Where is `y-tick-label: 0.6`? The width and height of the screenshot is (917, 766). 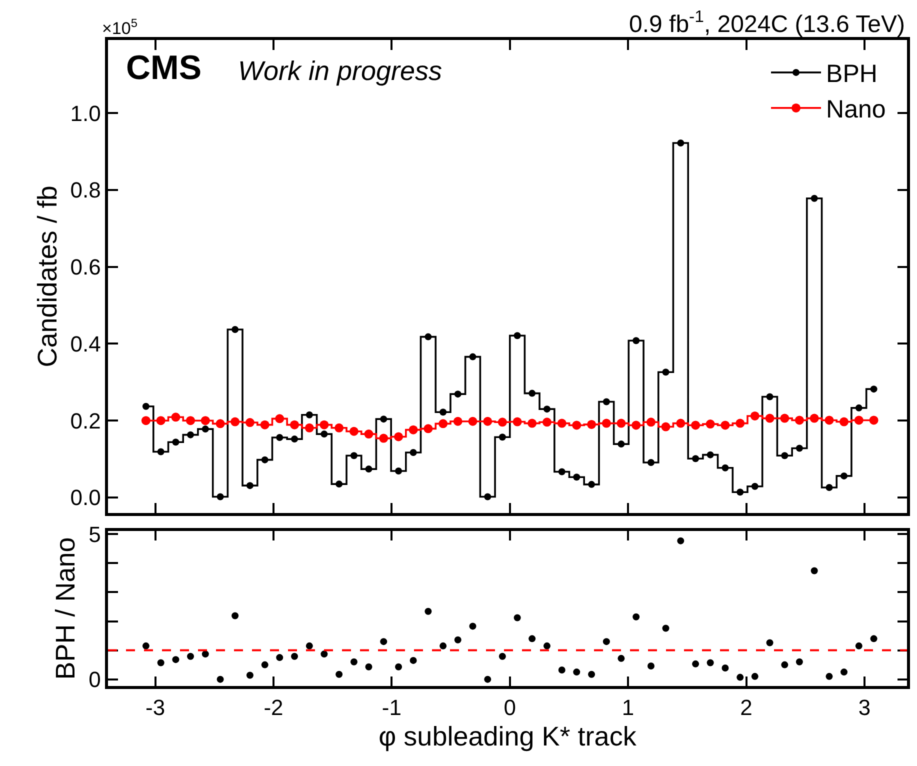
y-tick-label: 0.6 is located at coordinates (85, 267).